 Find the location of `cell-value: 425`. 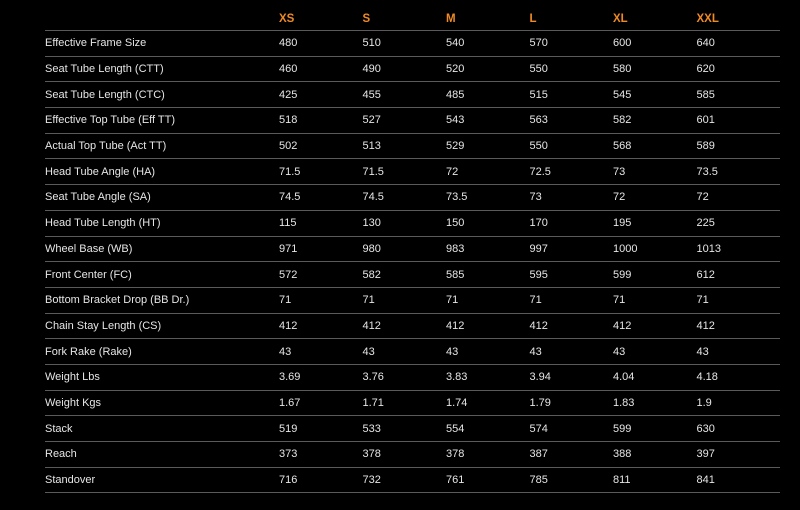

cell-value: 425 is located at coordinates (321, 95).